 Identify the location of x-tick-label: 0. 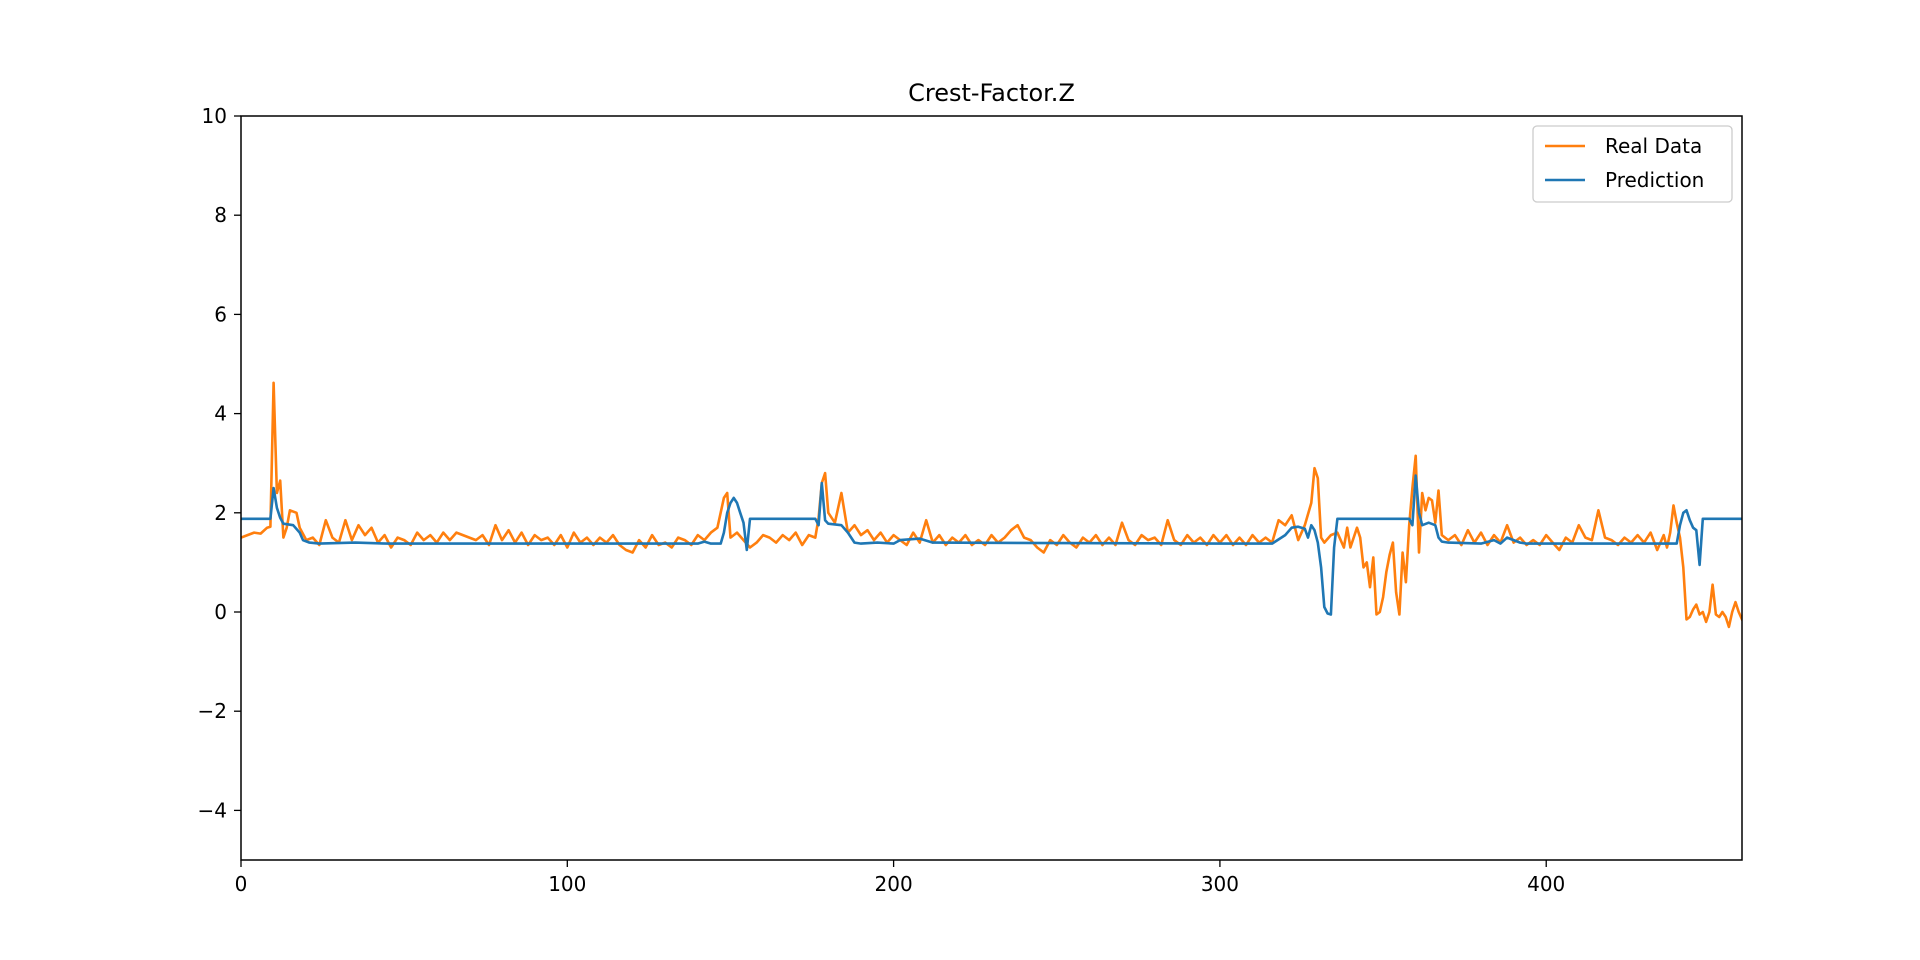
(241, 884).